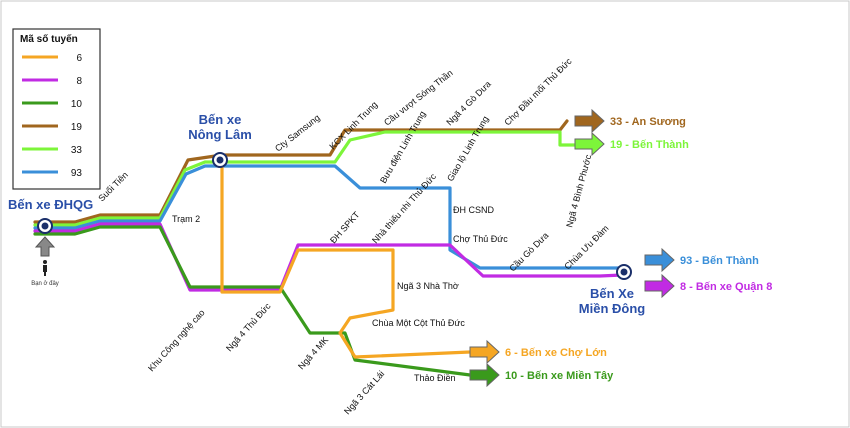 The image size is (850, 428). Describe the element at coordinates (648, 122) in the screenshot. I see `dest-33-an-suong: 33 - An Sương` at that location.